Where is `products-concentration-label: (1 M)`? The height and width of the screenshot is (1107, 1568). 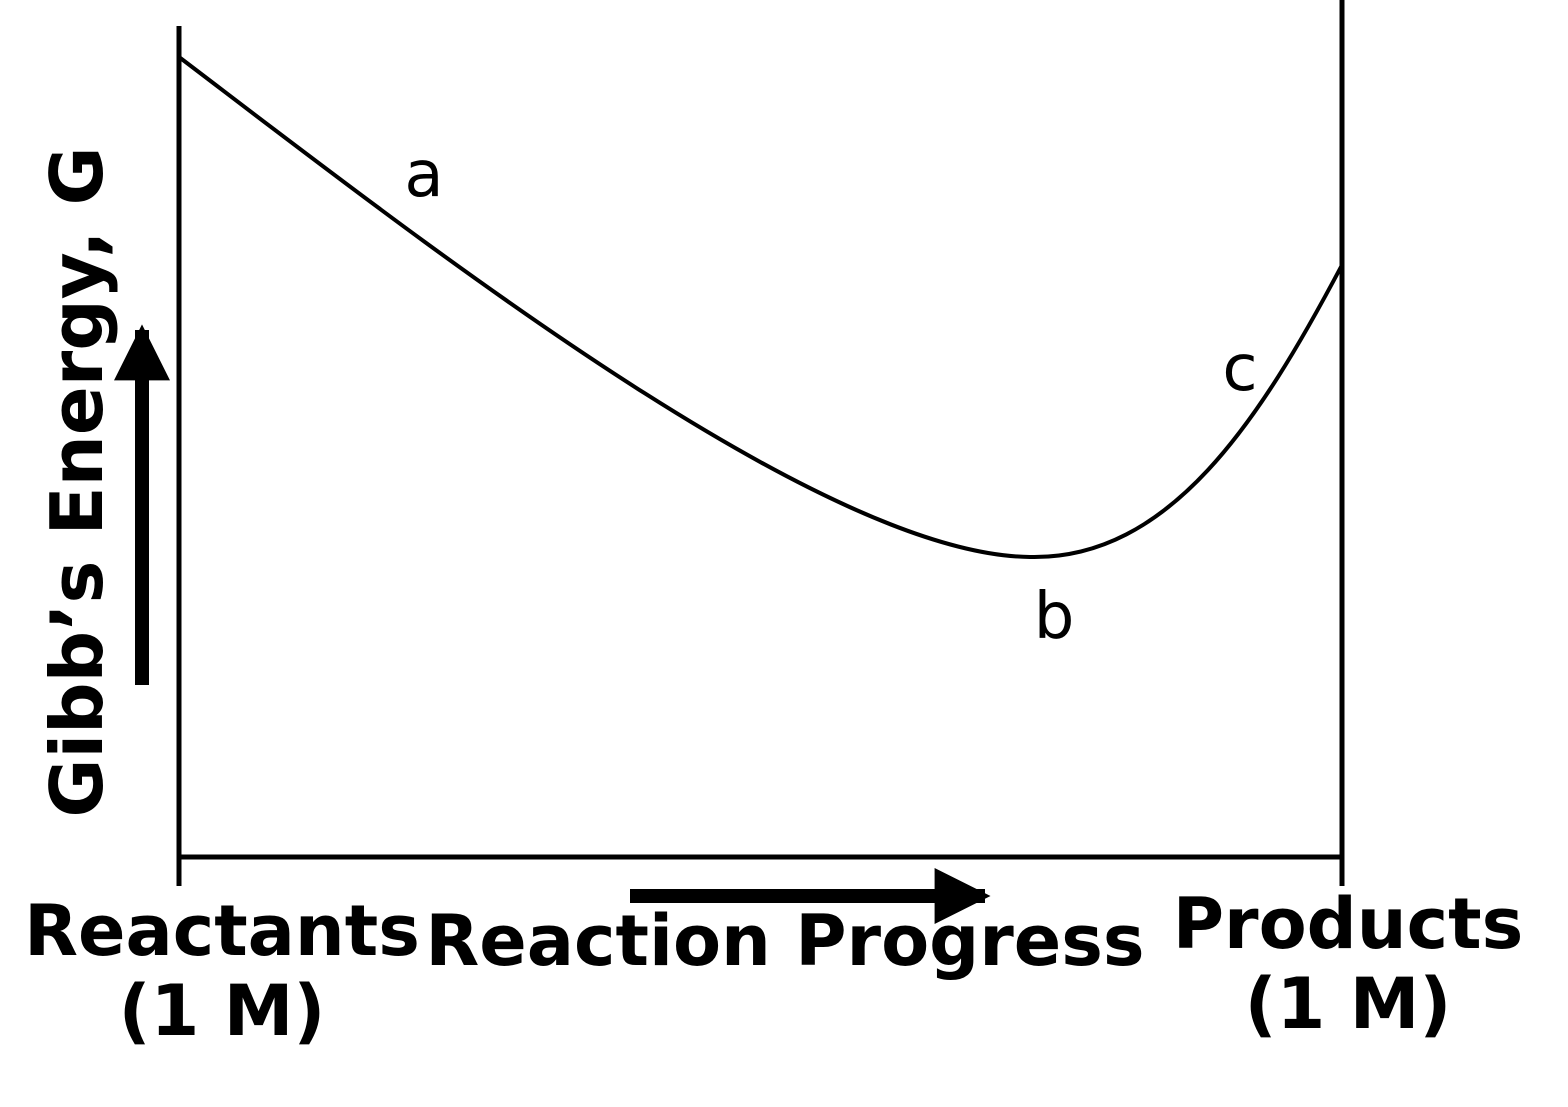 products-concentration-label: (1 M) is located at coordinates (1348, 1004).